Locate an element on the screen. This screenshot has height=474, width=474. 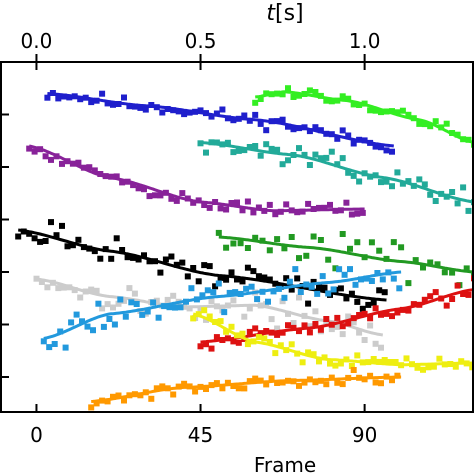
top-axis-symbol: t is located at coordinates (271, 13).